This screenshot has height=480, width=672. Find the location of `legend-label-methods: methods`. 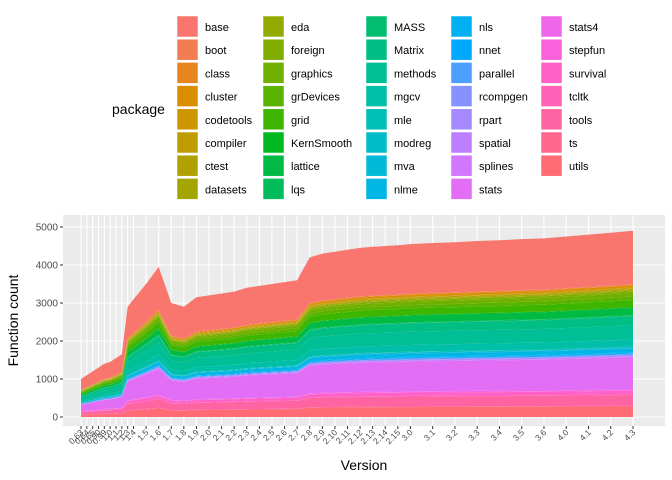

legend-label-methods: methods is located at coordinates (415, 74).